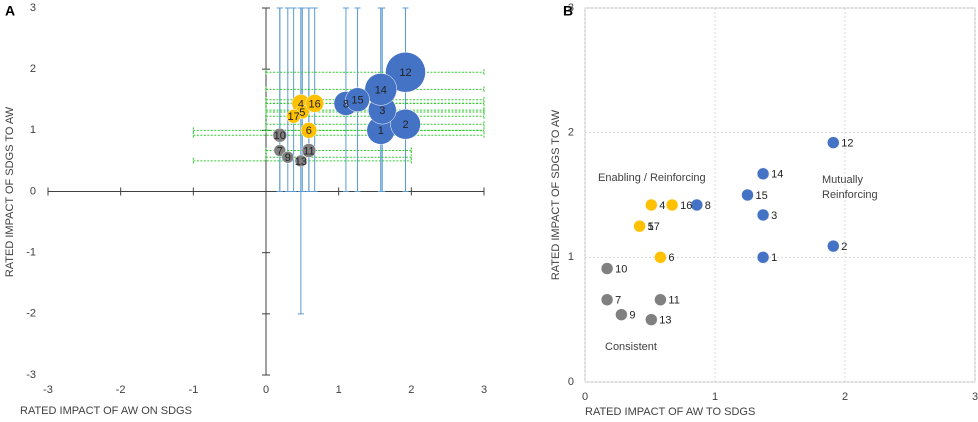  What do you see at coordinates (31, 375) in the screenshot?
I see `y-tick-label: -3` at bounding box center [31, 375].